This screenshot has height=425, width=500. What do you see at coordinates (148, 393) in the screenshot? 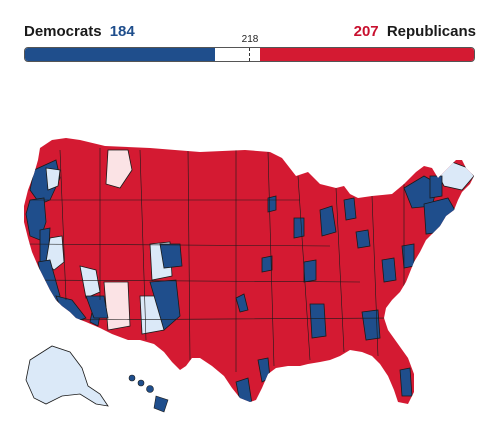
I see `hawaii-districts` at bounding box center [148, 393].